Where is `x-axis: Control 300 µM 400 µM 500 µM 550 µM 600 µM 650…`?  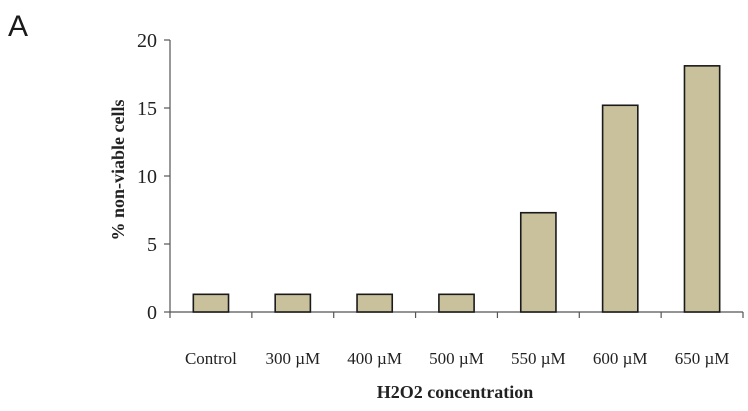 x-axis: Control 300 µM 400 µM 500 µM 550 µM 600 µM 650… is located at coordinates (456, 339).